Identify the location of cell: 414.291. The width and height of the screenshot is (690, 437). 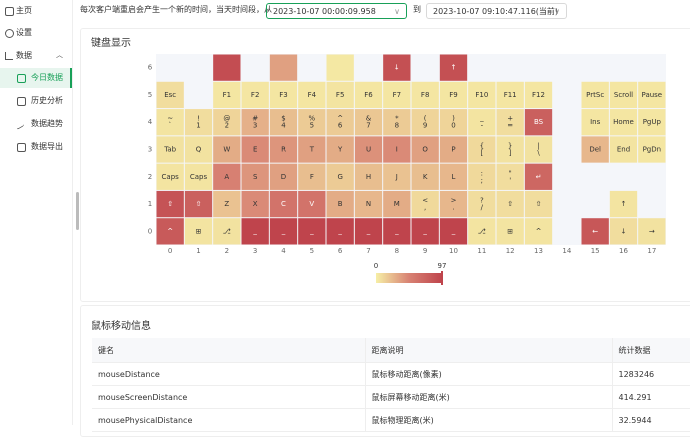
(650, 397).